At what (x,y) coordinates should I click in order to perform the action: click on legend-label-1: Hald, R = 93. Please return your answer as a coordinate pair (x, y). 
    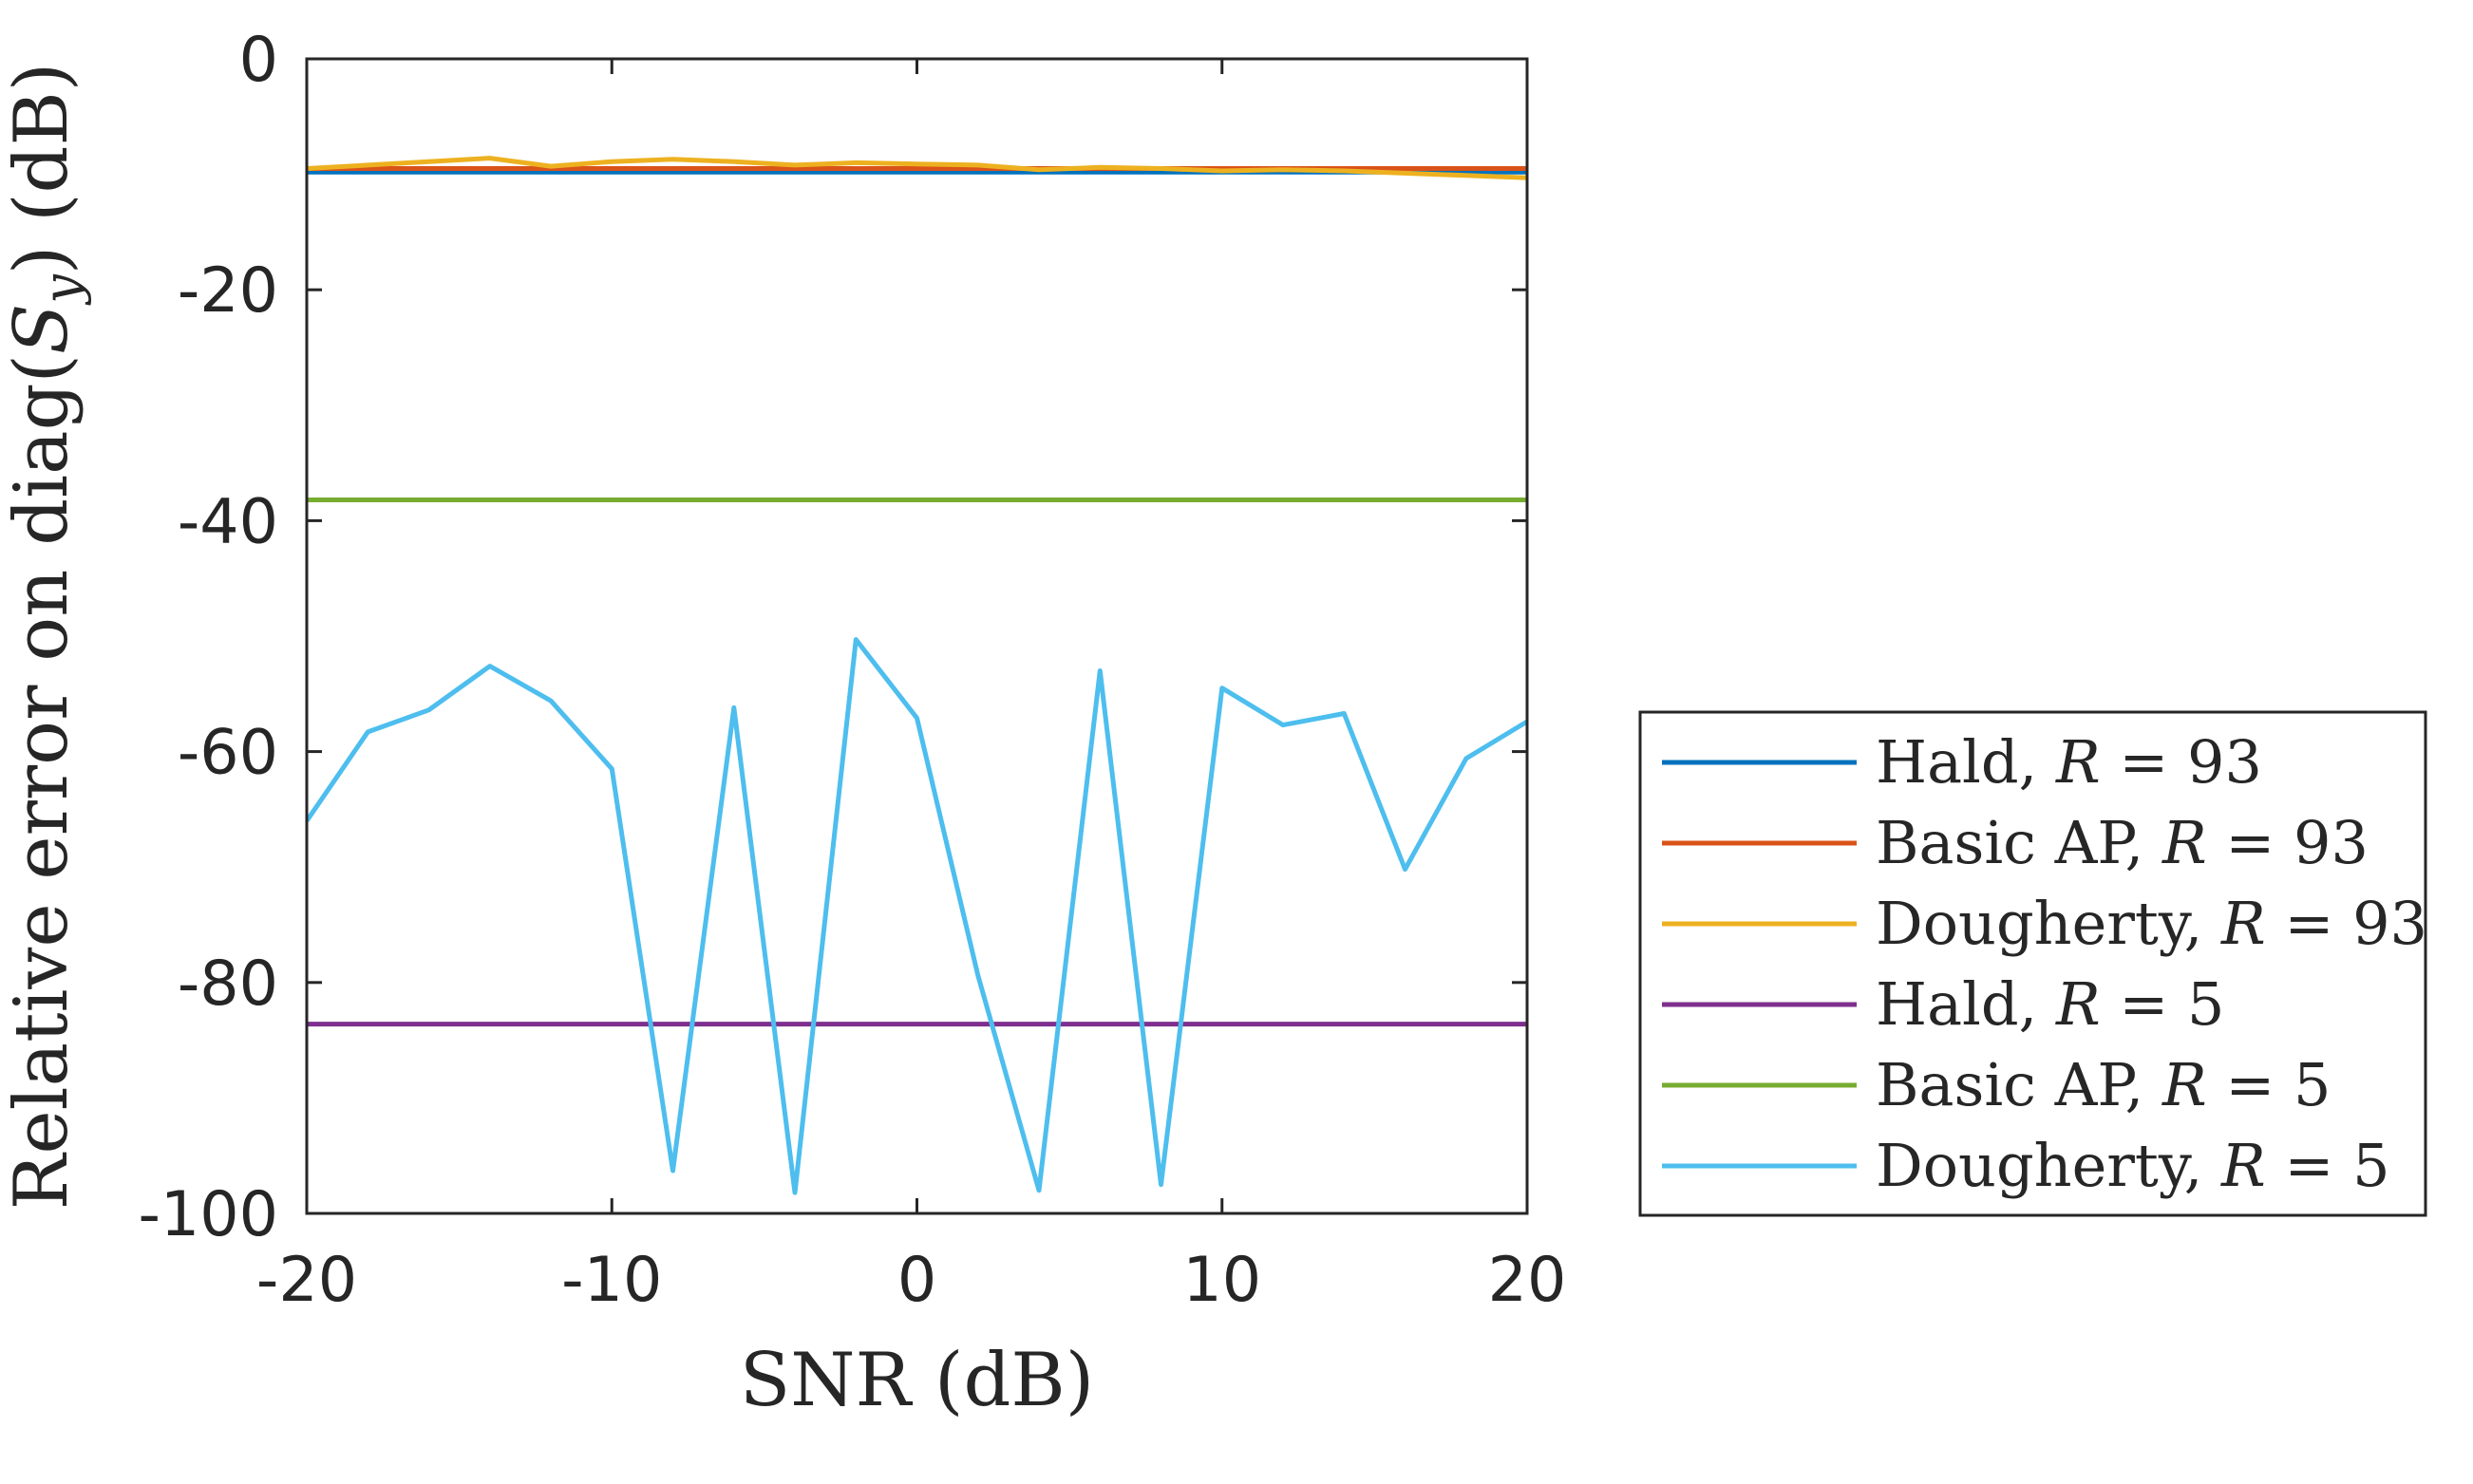
    Looking at the image, I should click on (2069, 762).